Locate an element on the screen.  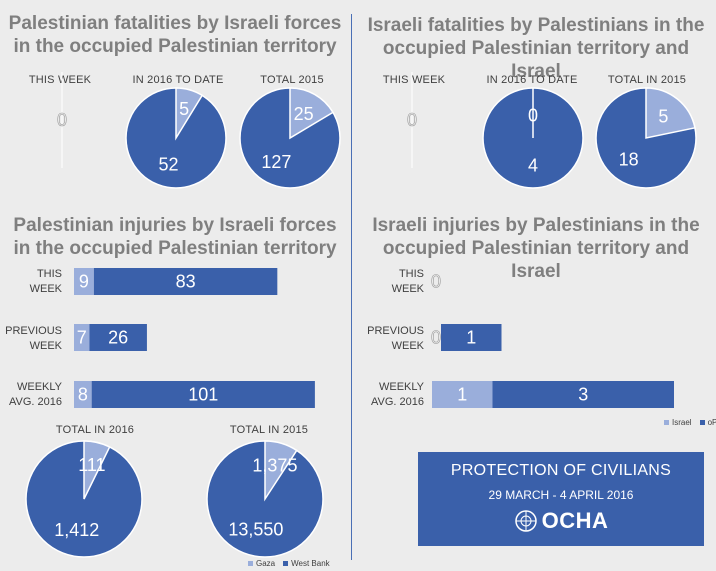
left-injury-bar-1-s2 is located at coordinates (118, 337).